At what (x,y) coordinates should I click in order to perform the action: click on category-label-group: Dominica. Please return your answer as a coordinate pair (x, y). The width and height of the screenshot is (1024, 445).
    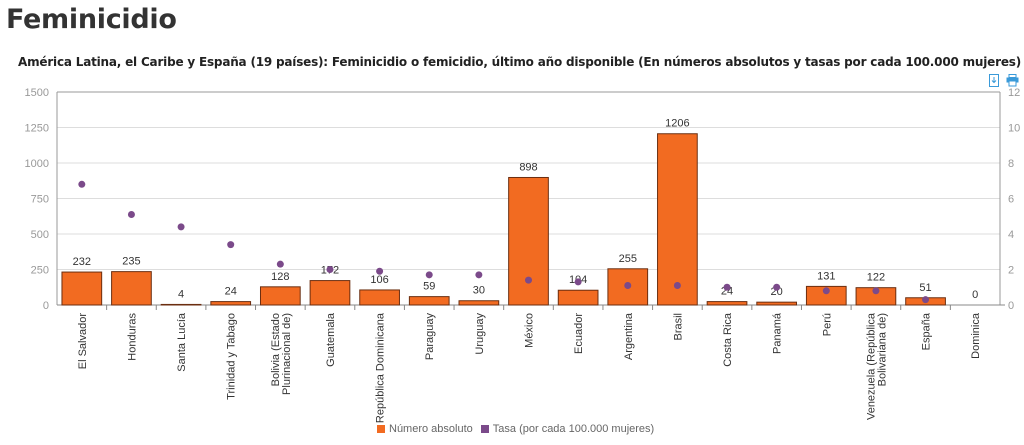
    Looking at the image, I should click on (976, 335).